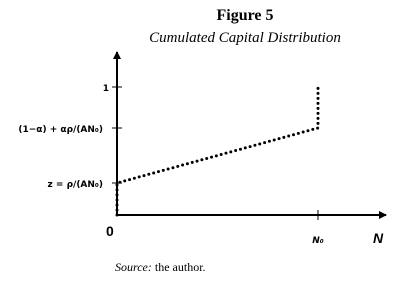  I want to click on source-text: the author., so click(180, 267).